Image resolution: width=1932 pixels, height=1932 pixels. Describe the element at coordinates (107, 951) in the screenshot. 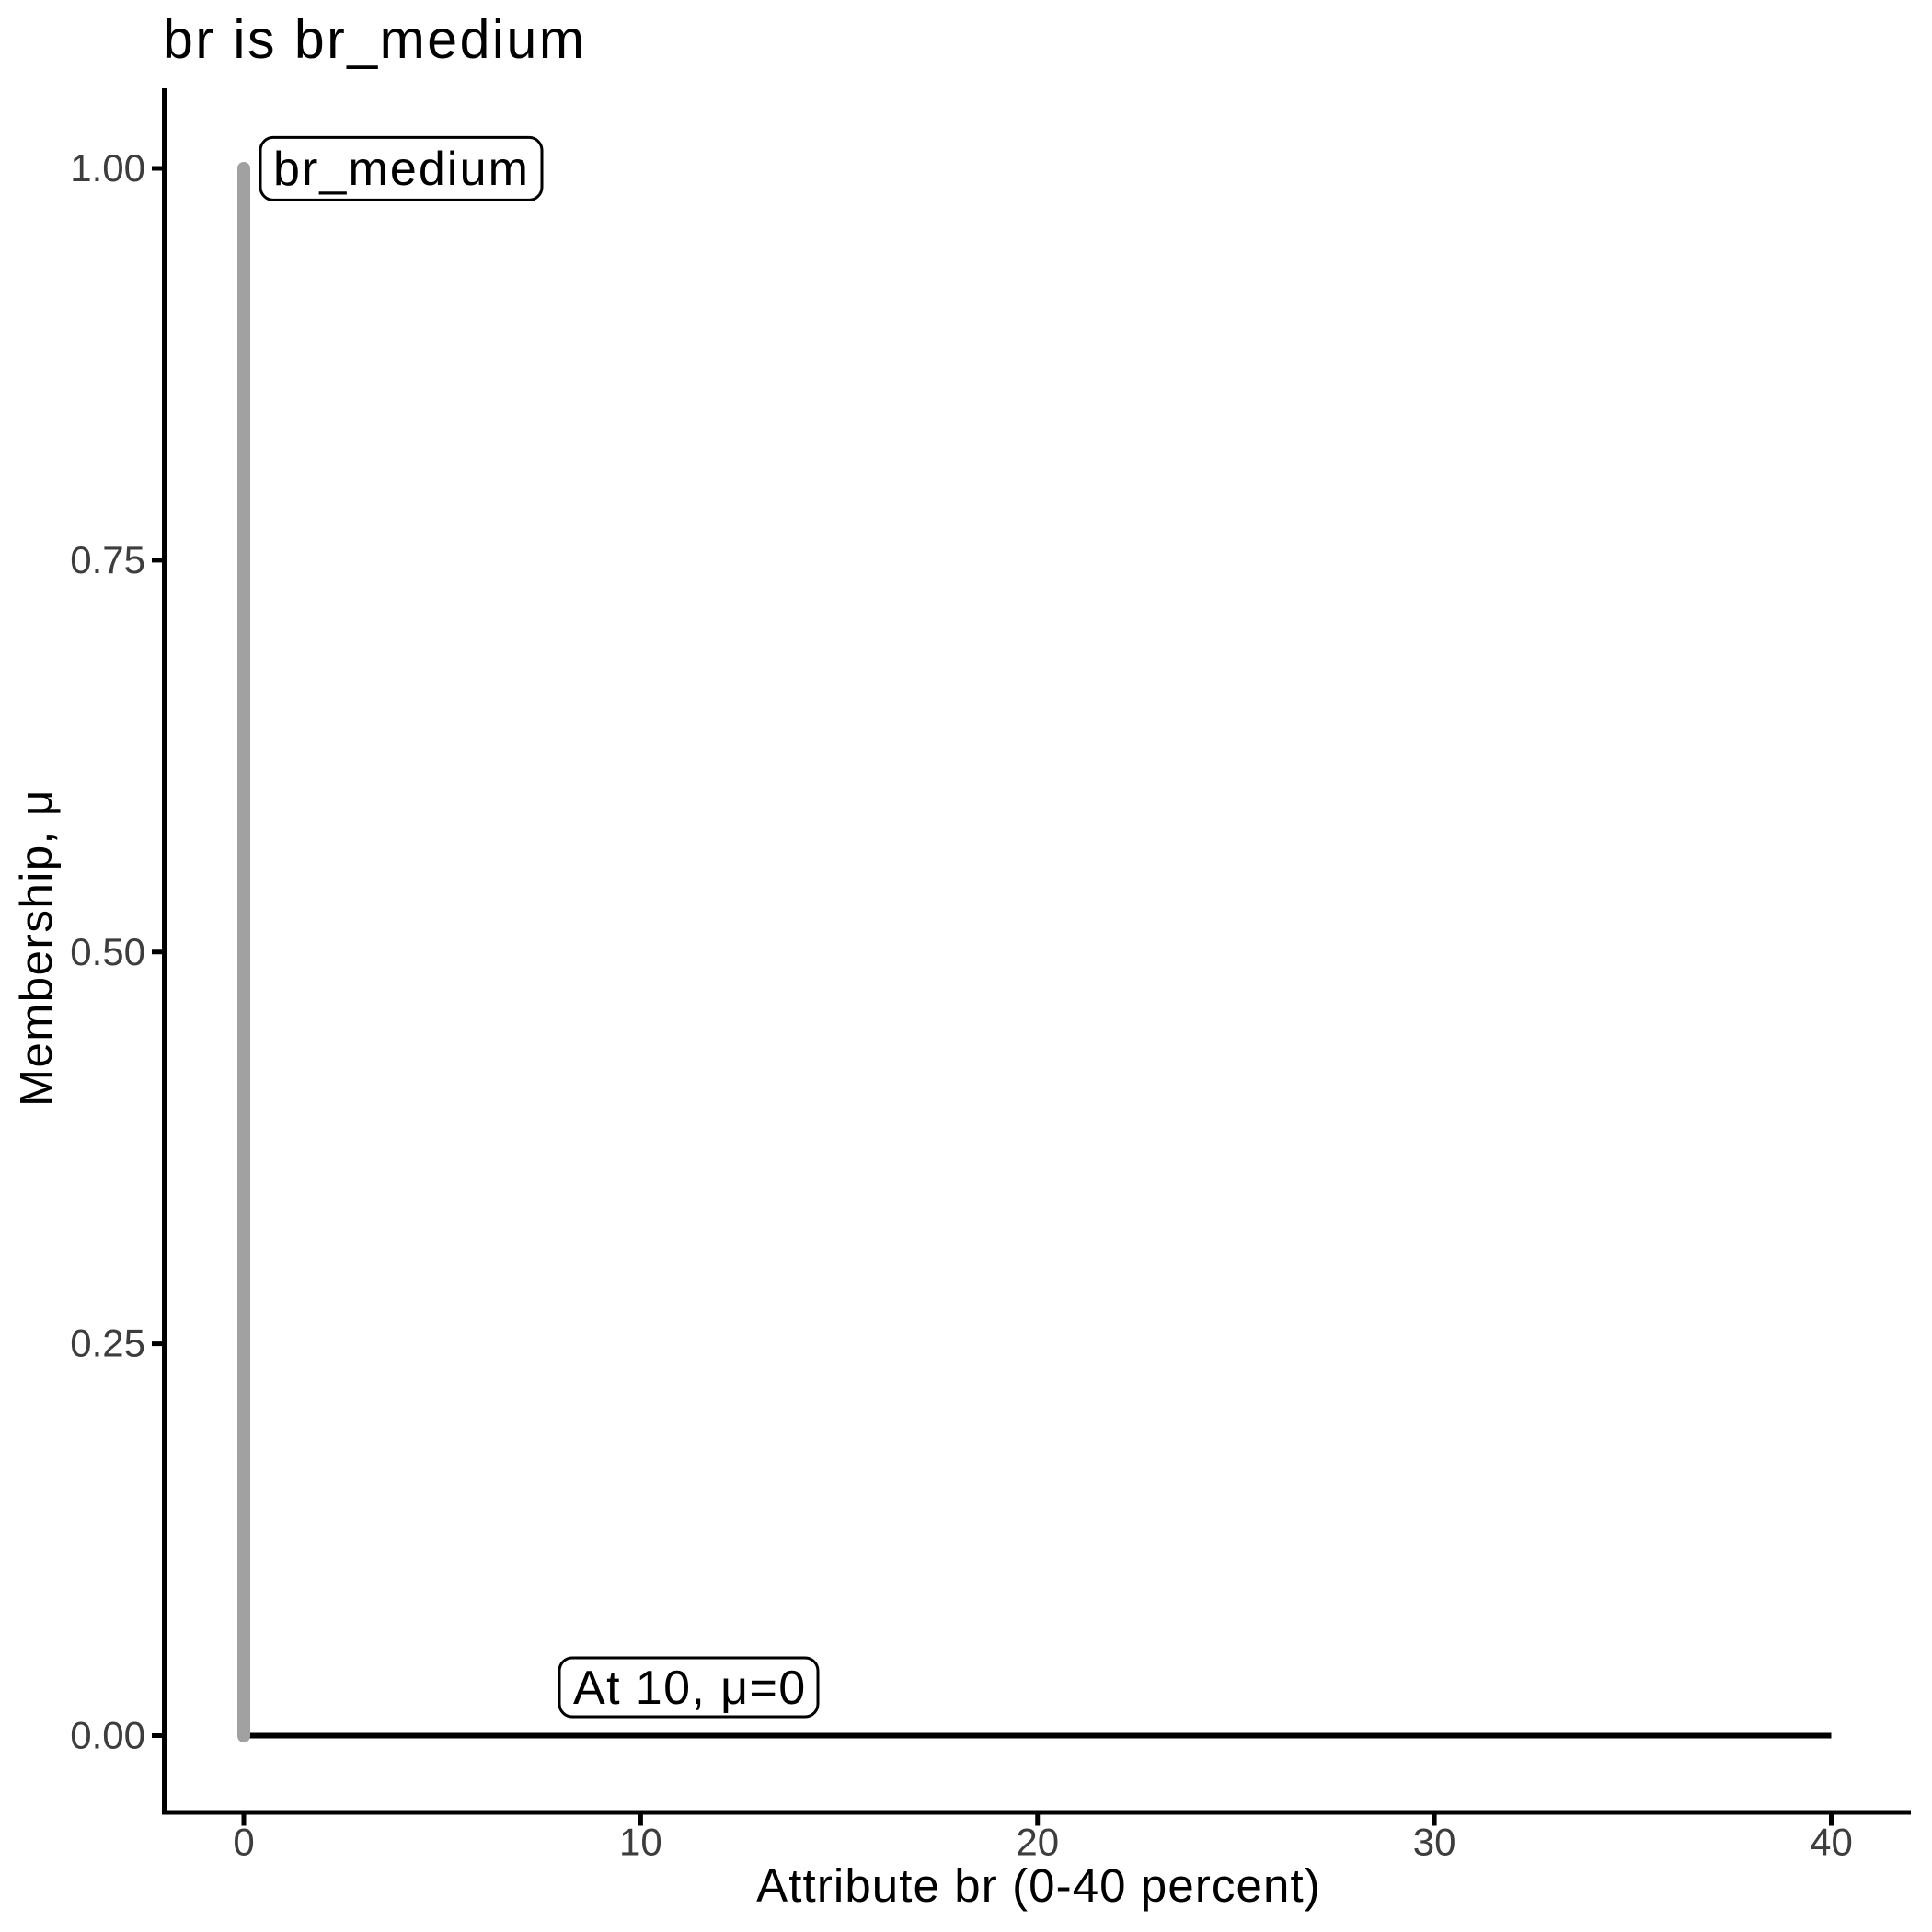

I see `svg-text: 0.50` at that location.